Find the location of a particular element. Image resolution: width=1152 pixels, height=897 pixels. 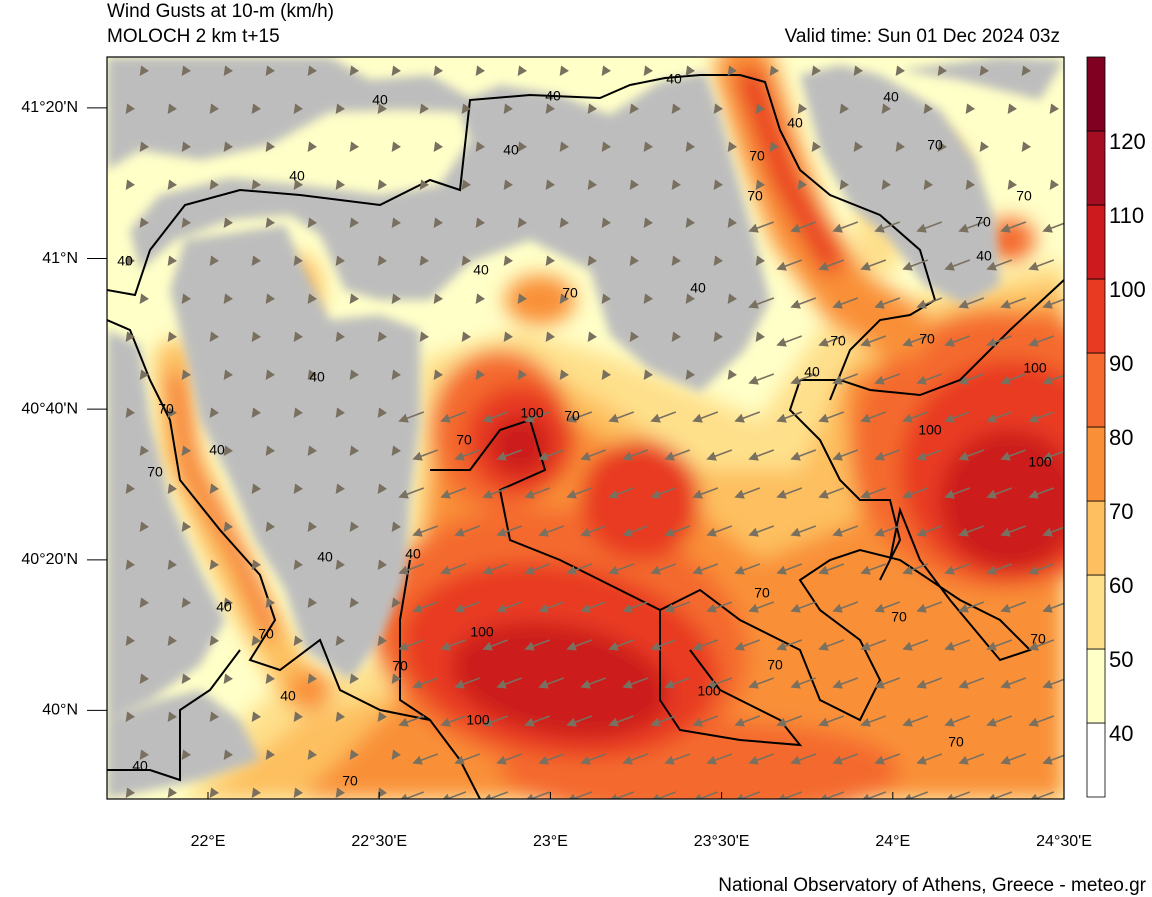

border-line is located at coordinates (731, 678).